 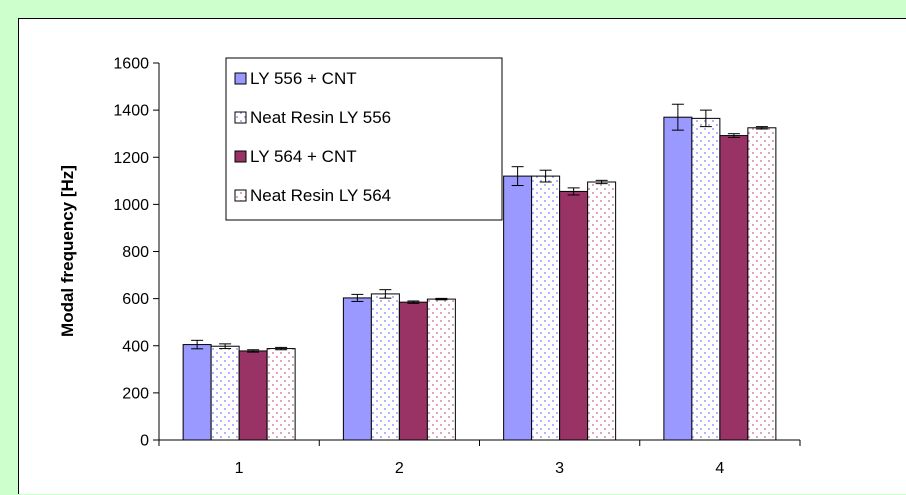 What do you see at coordinates (239, 468) in the screenshot?
I see `x-tick-label: 1` at bounding box center [239, 468].